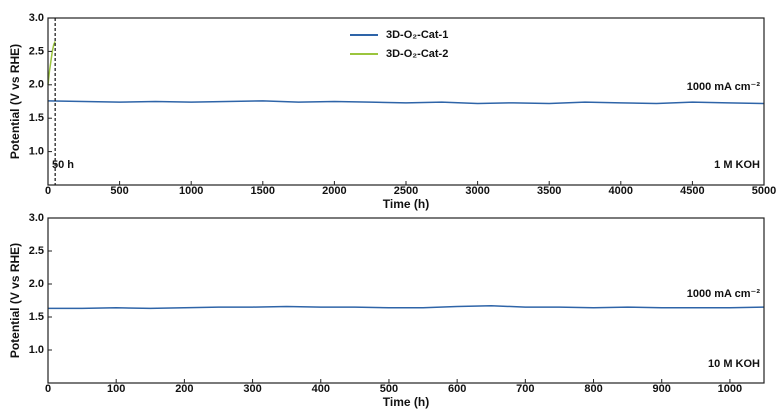 The image size is (780, 414). Describe the element at coordinates (764, 191) in the screenshot. I see `x-tick-label: 5000` at that location.